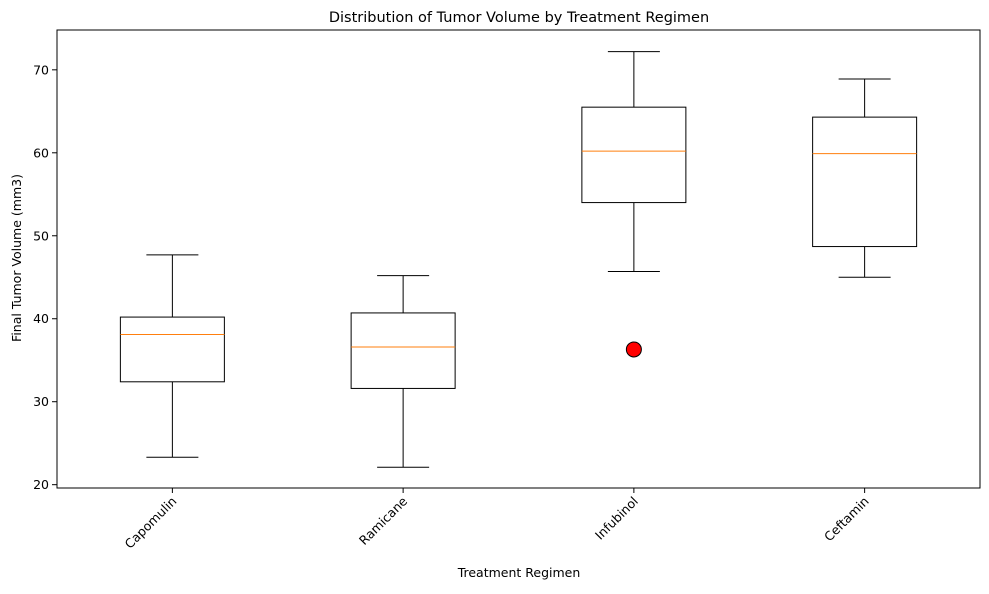  What do you see at coordinates (16, 258) in the screenshot?
I see `y-axis-label: Final Tumor Volume (mm3)` at bounding box center [16, 258].